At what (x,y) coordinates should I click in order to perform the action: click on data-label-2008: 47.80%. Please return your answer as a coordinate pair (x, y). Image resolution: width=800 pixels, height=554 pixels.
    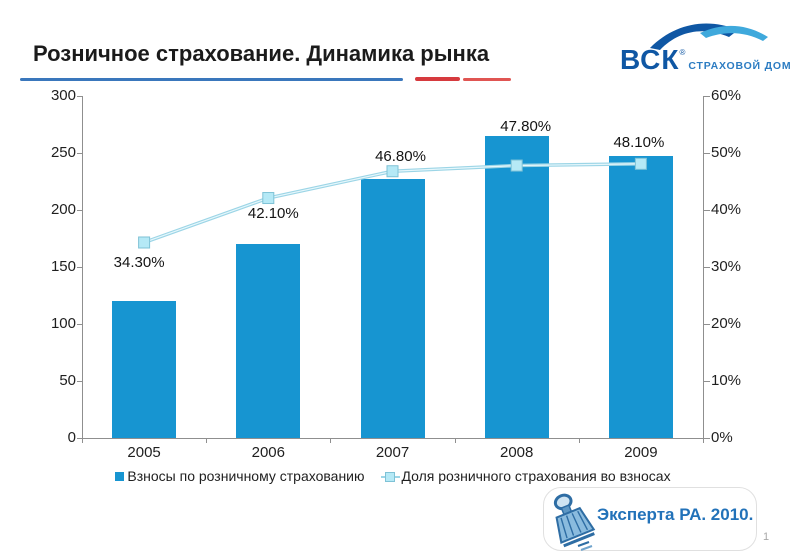
    Looking at the image, I should click on (526, 126).